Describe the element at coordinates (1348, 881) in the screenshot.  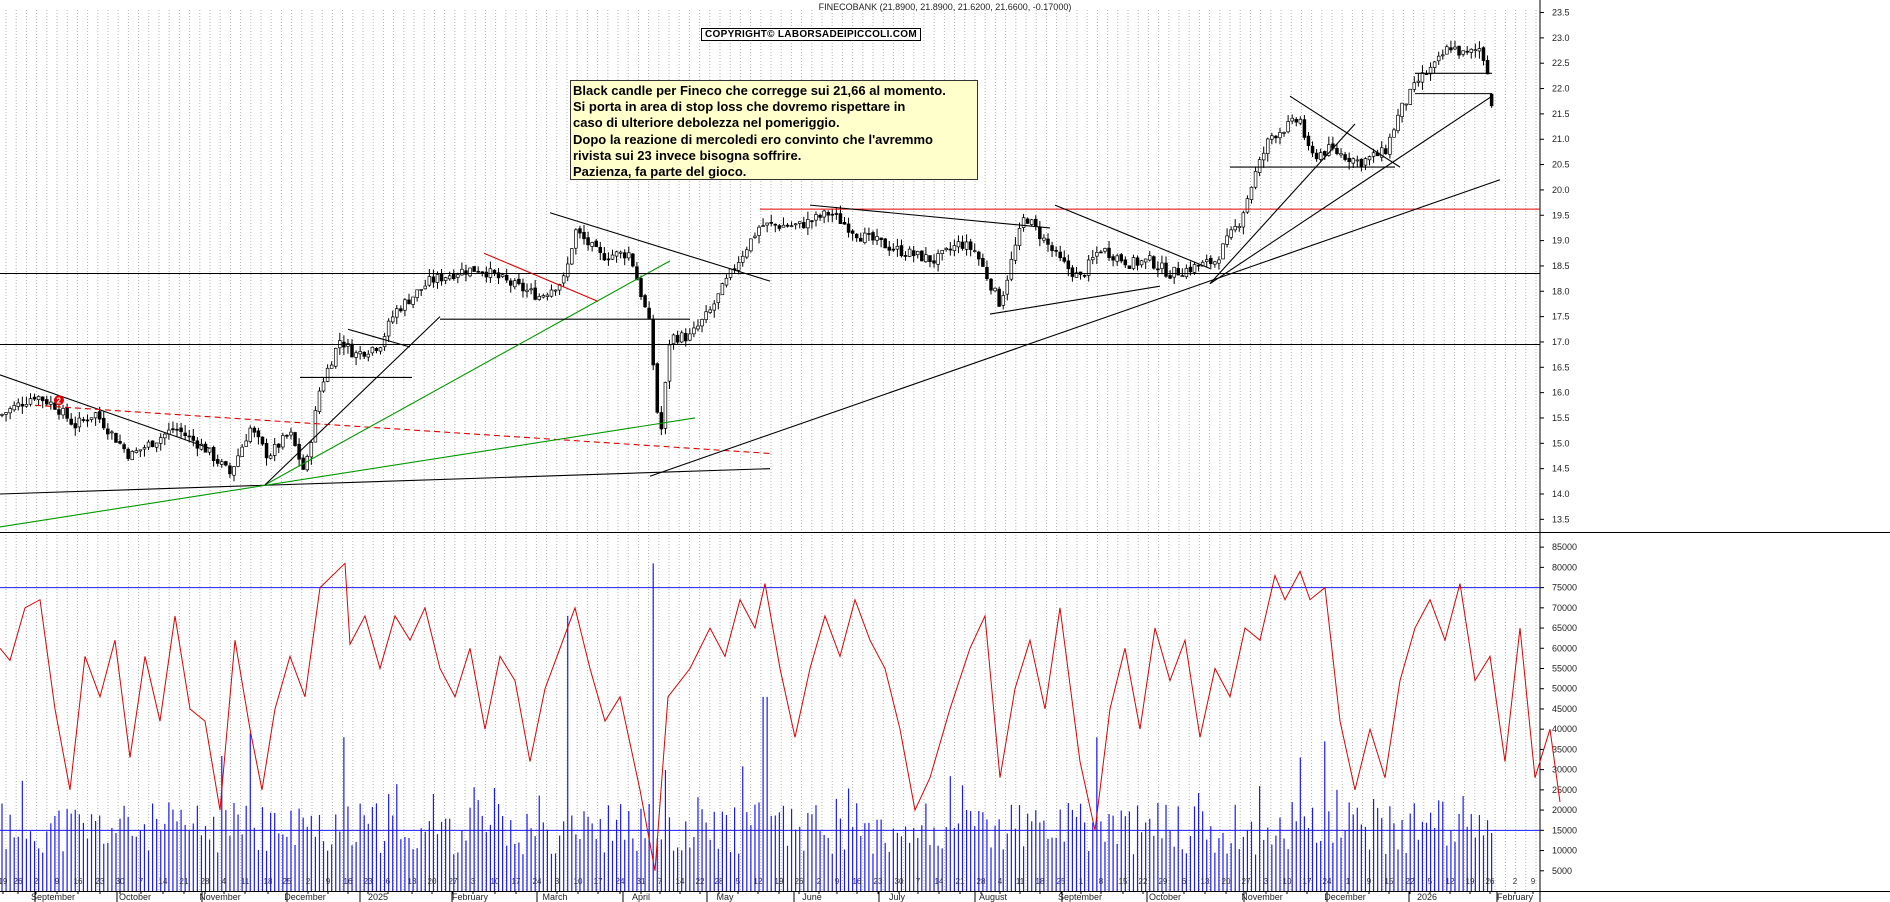
I see `day-label: 1` at that location.